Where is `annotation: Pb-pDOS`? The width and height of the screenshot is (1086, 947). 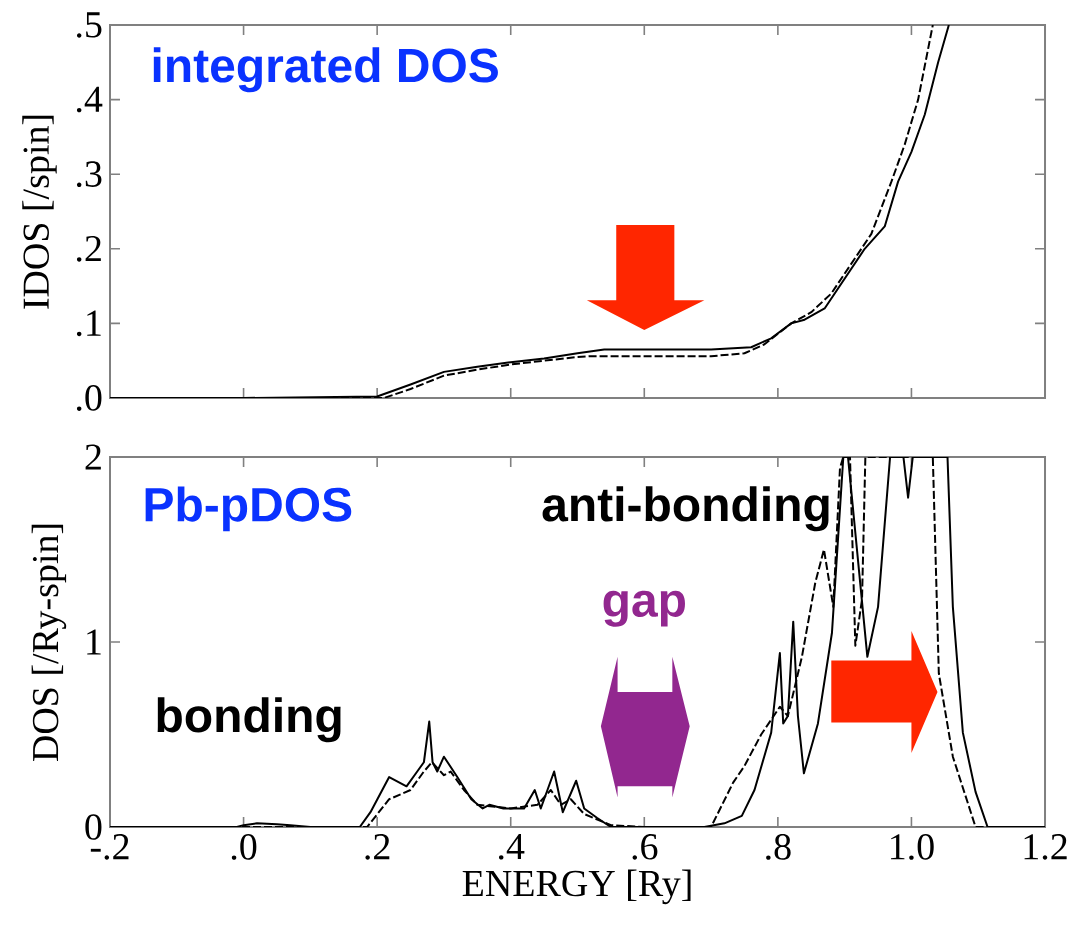 annotation: Pb-pDOS is located at coordinates (248, 509).